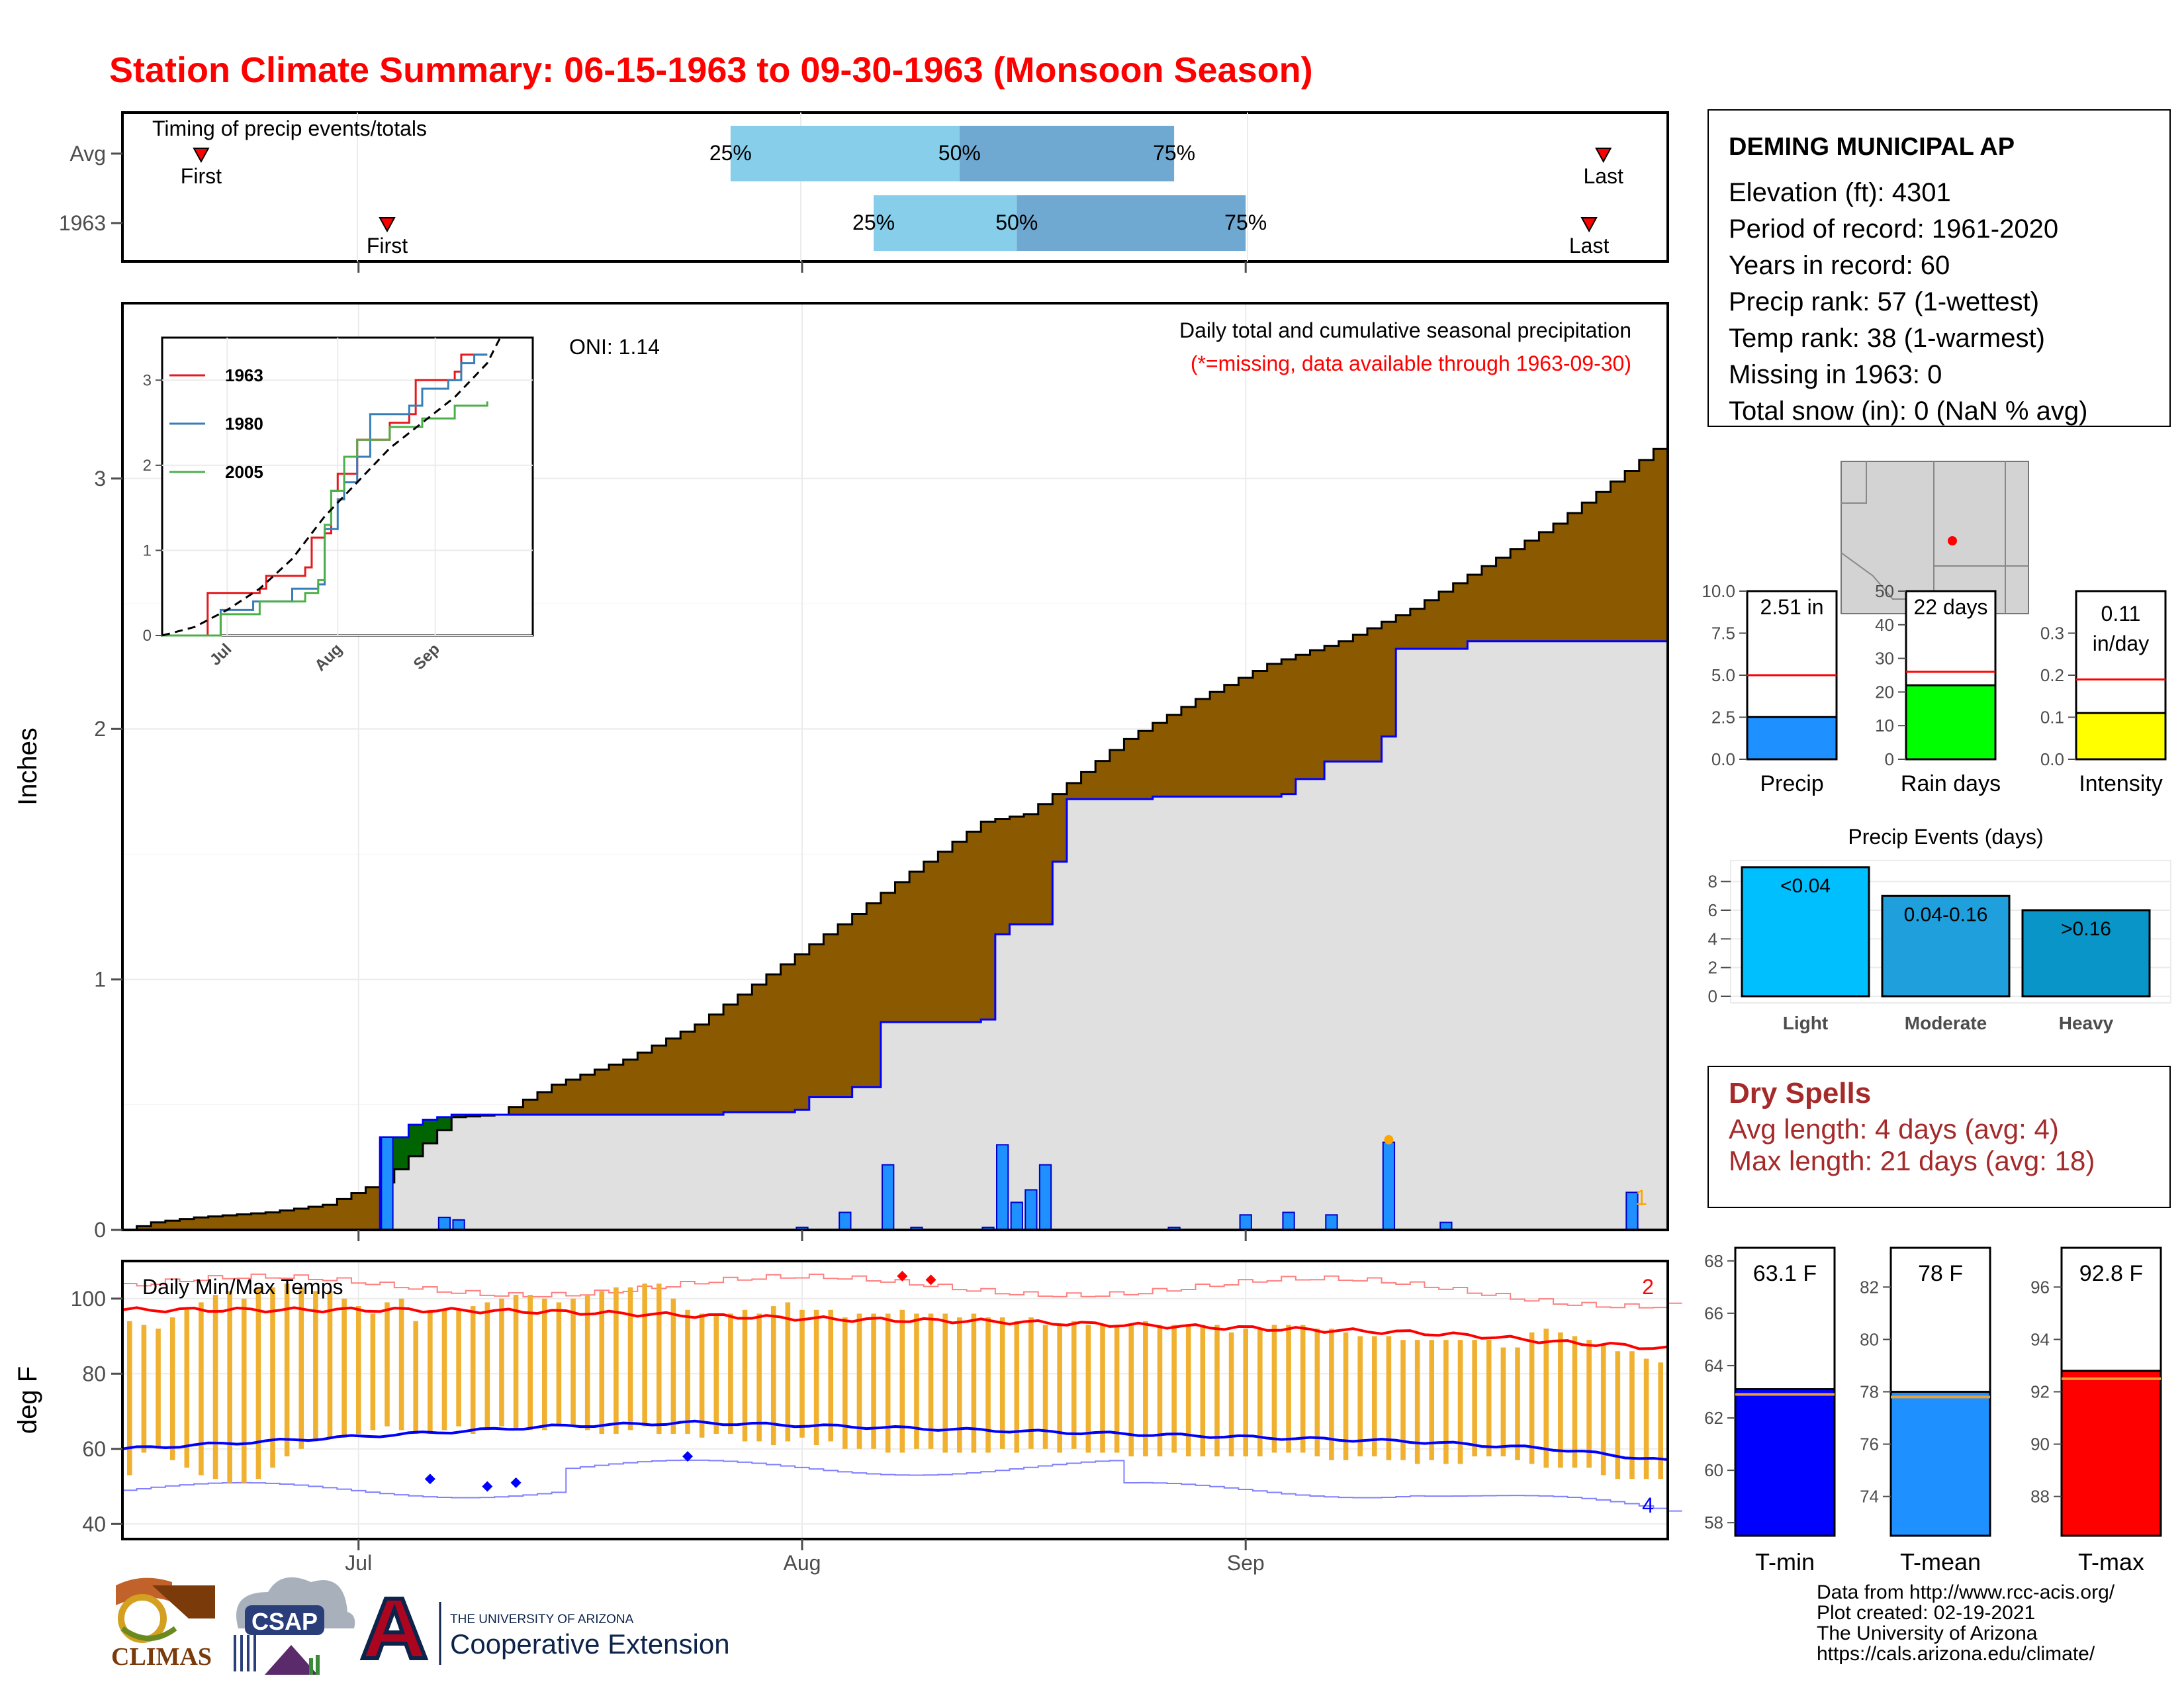  I want to click on ua-small-text: THE UNIVERSITY OF ARIZONA, so click(542, 1619).